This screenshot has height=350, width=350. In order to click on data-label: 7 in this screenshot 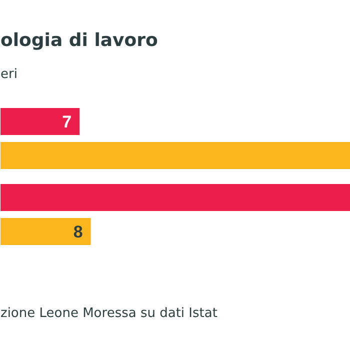, I will do `click(67, 122)`.